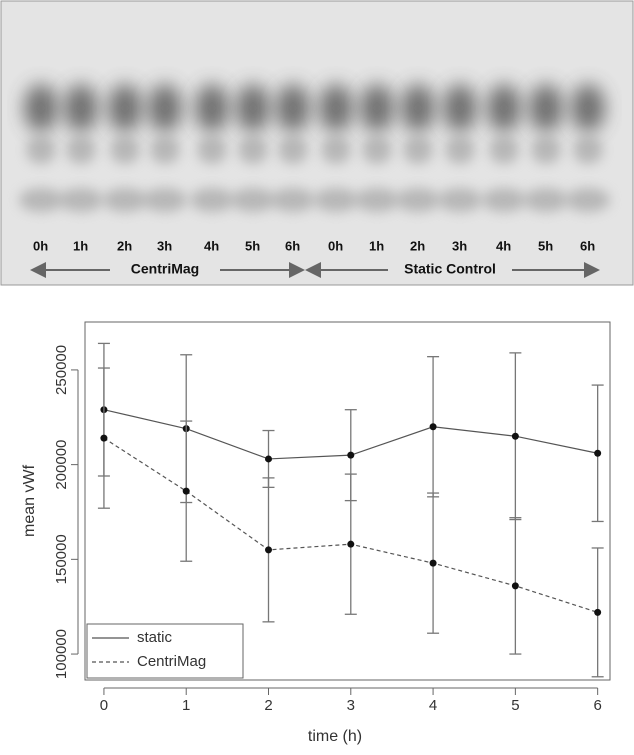 The image size is (634, 755). I want to click on x-tick-label: 3, so click(351, 705).